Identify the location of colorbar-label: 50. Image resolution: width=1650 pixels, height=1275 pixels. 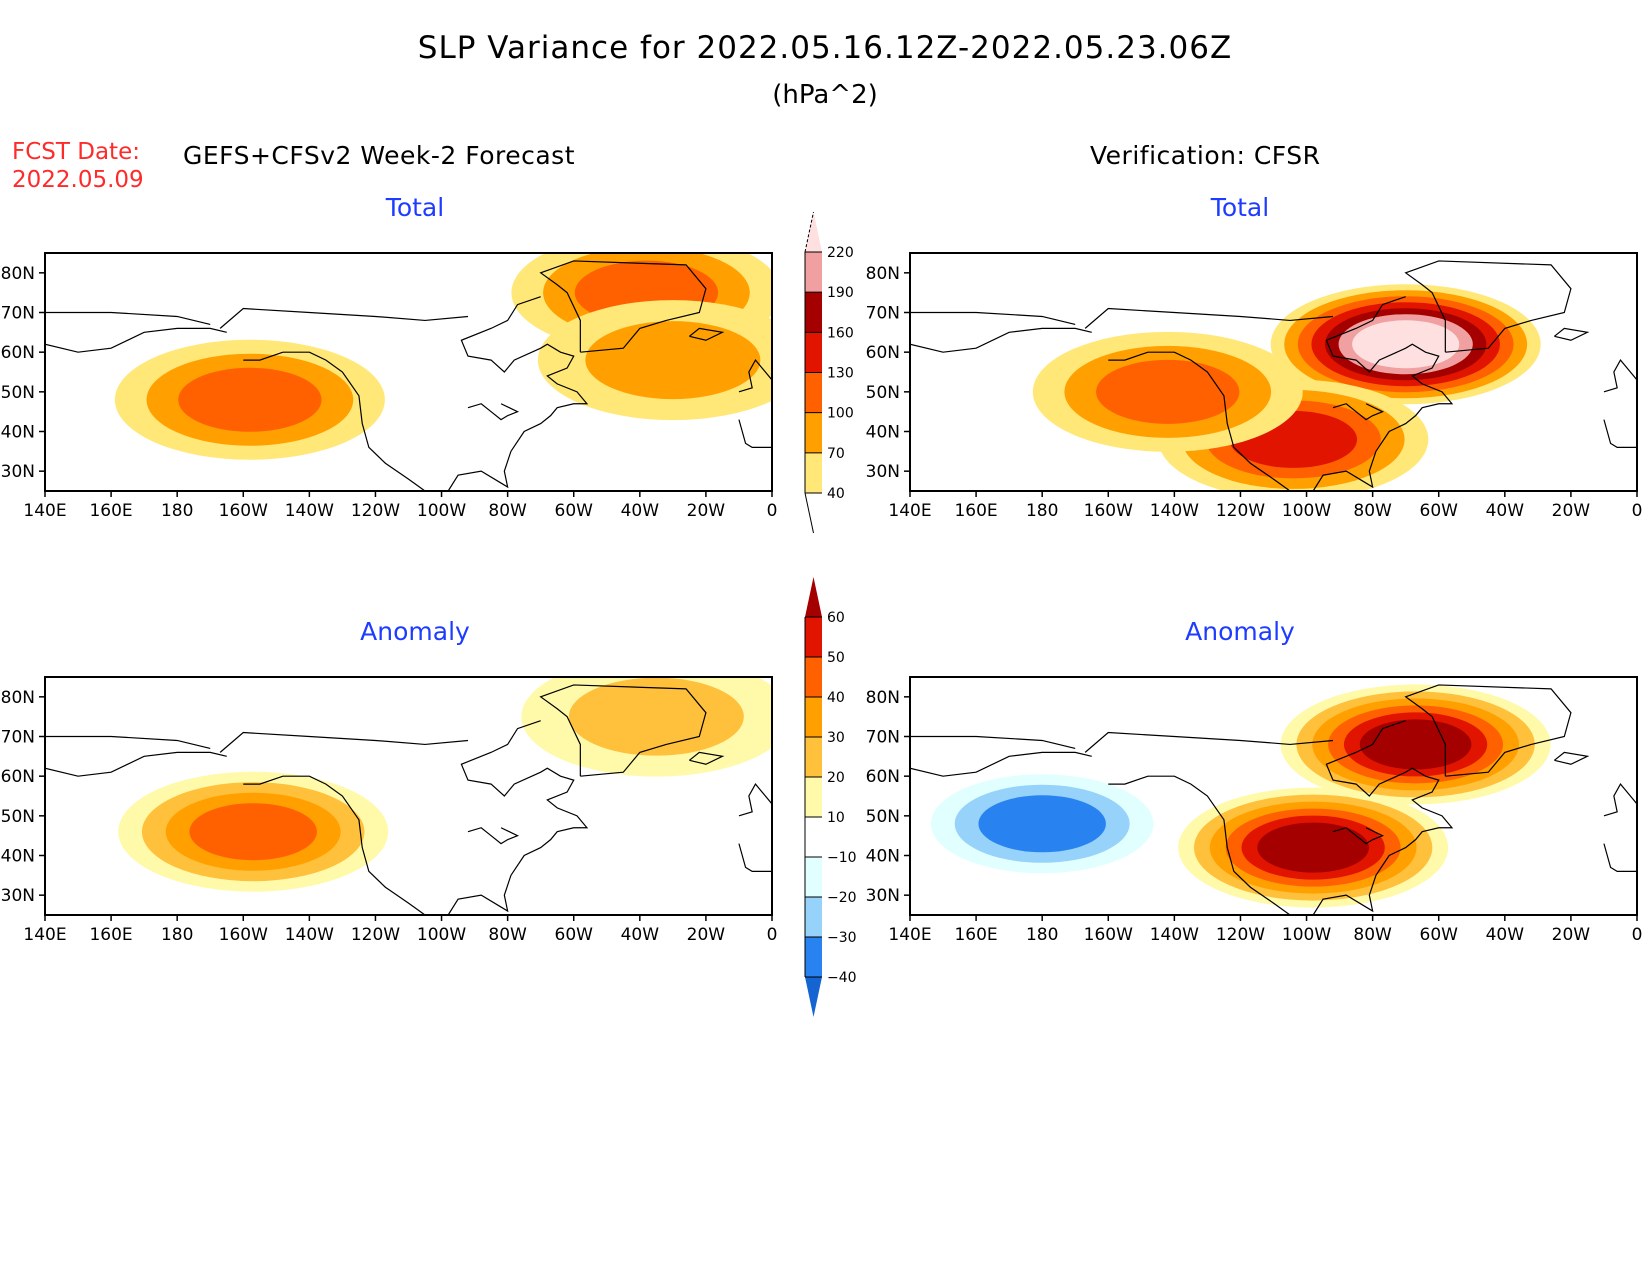
(836, 658).